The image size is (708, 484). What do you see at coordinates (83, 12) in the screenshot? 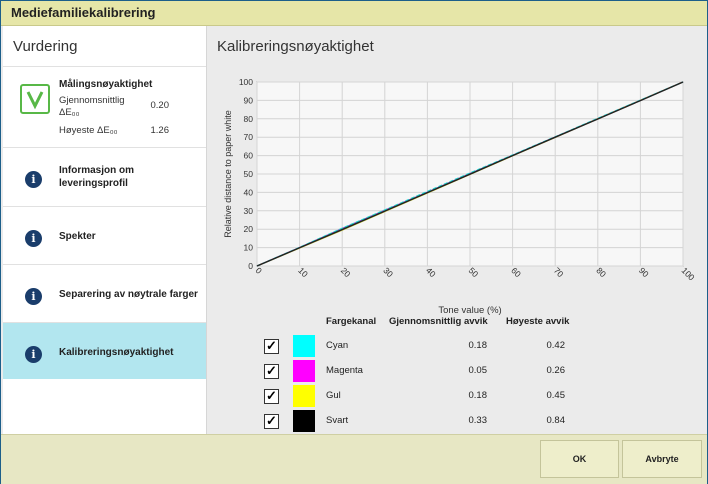
I see `window-title: Mediefamiliekalibrering` at bounding box center [83, 12].